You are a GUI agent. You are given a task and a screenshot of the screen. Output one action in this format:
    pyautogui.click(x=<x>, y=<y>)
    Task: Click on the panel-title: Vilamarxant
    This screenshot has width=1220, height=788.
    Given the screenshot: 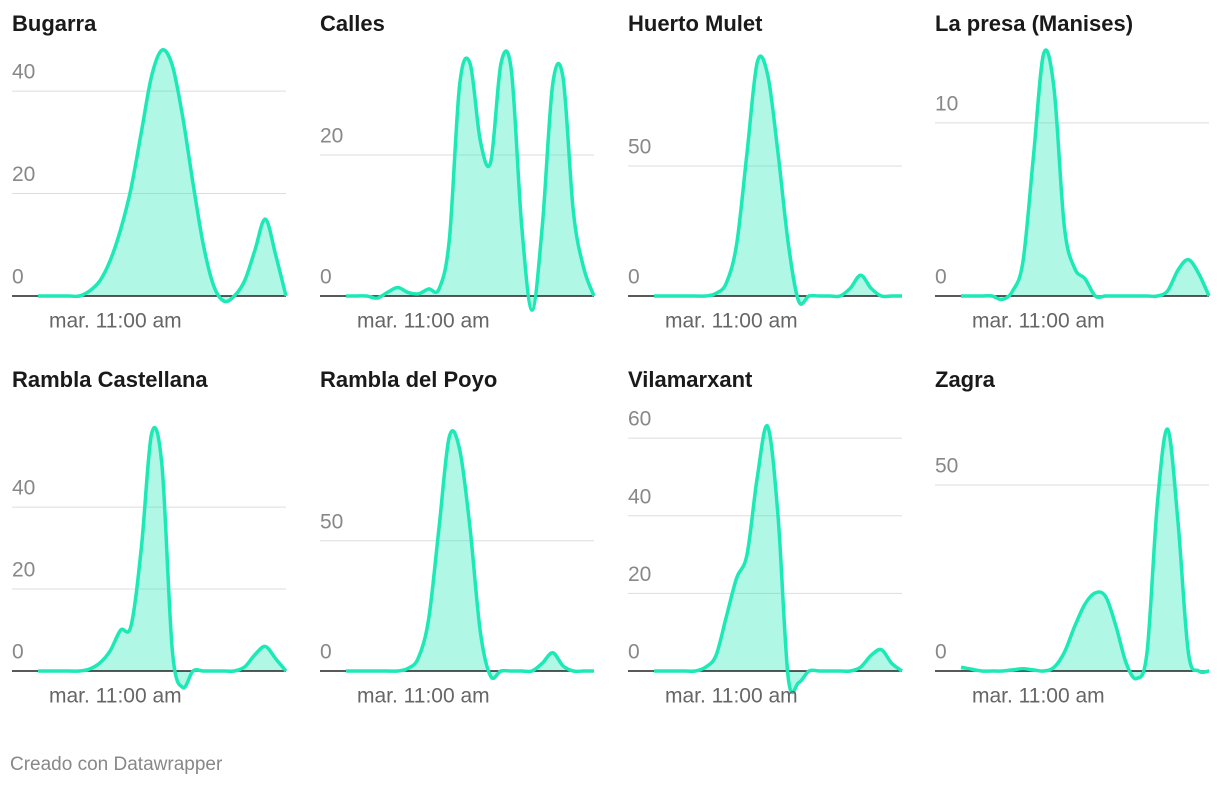 What is the action you would take?
    pyautogui.click(x=690, y=379)
    